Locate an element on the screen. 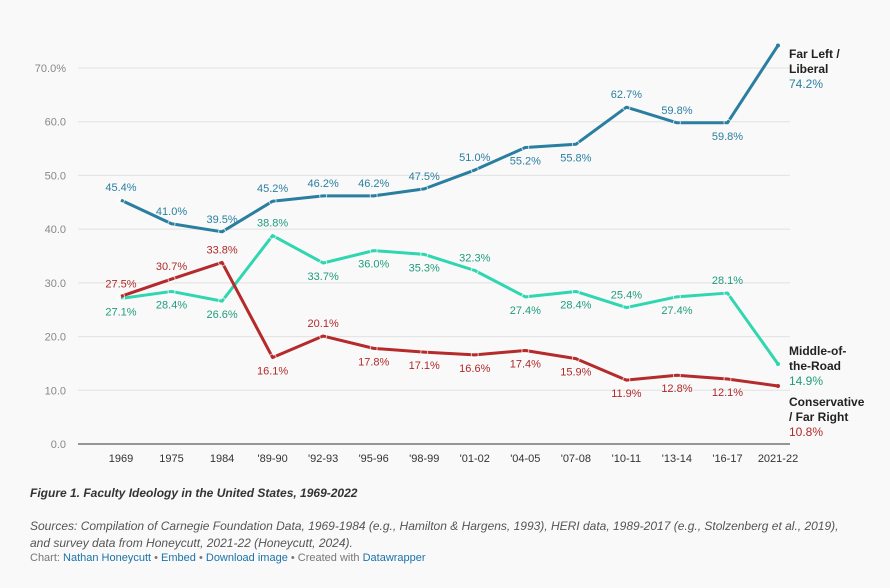 This screenshot has height=588, width=890. x-tick-label: '01-02 is located at coordinates (475, 459).